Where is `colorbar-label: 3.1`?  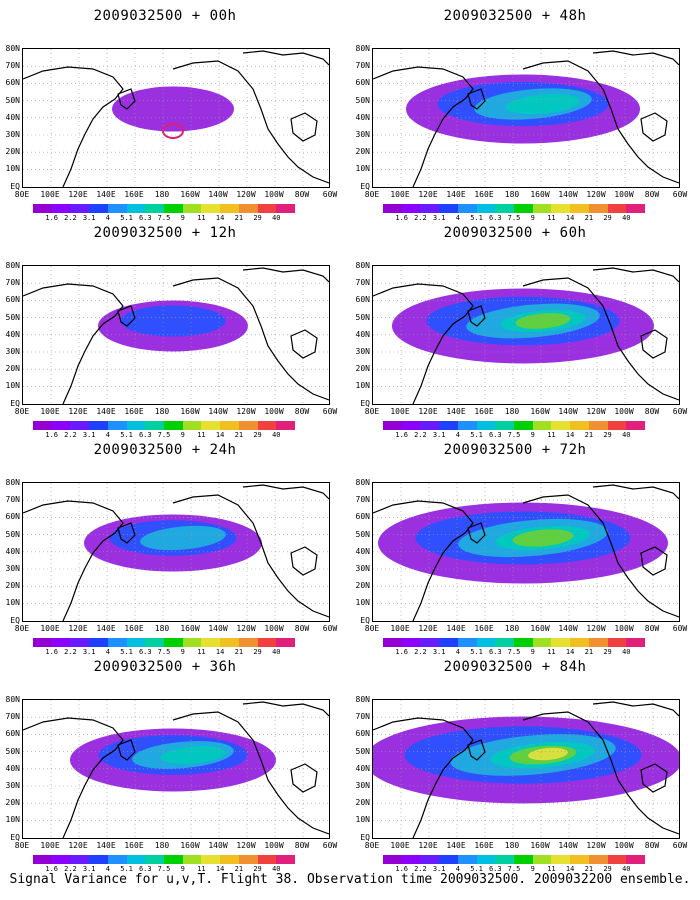 colorbar-label: 3.1 is located at coordinates (439, 869).